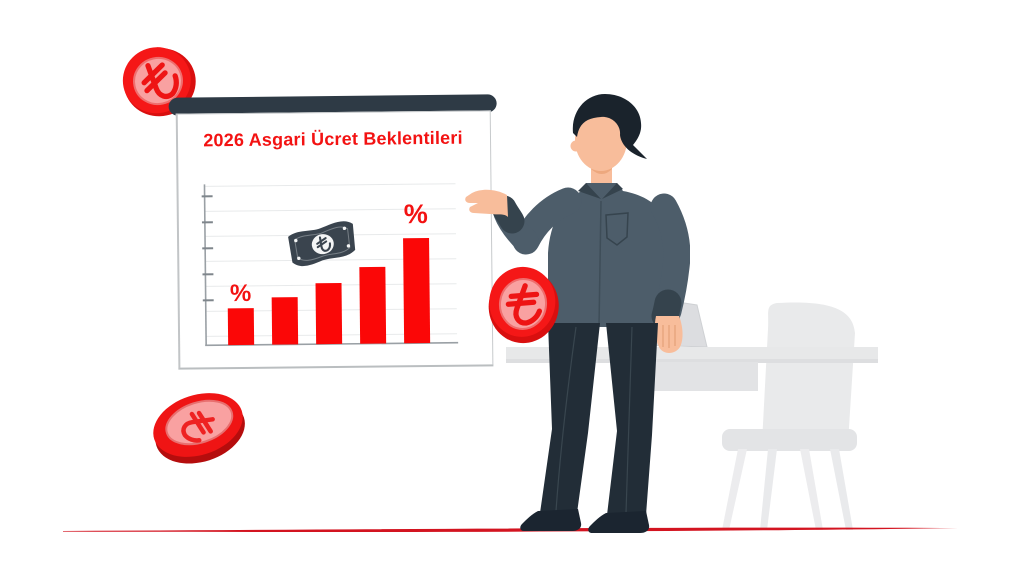 The height and width of the screenshot is (576, 1024). Describe the element at coordinates (486, 203) in the screenshot. I see `pointing-hand` at that location.